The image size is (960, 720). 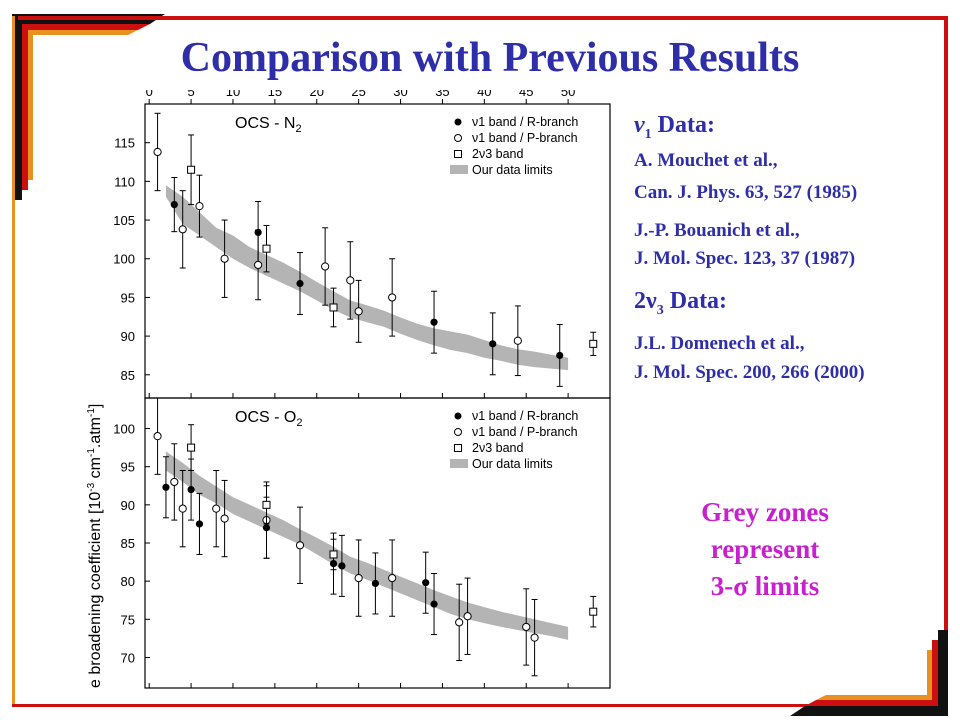 What do you see at coordinates (680, 303) in the screenshot?
I see `v3-heading: 2ν3 Data:` at bounding box center [680, 303].